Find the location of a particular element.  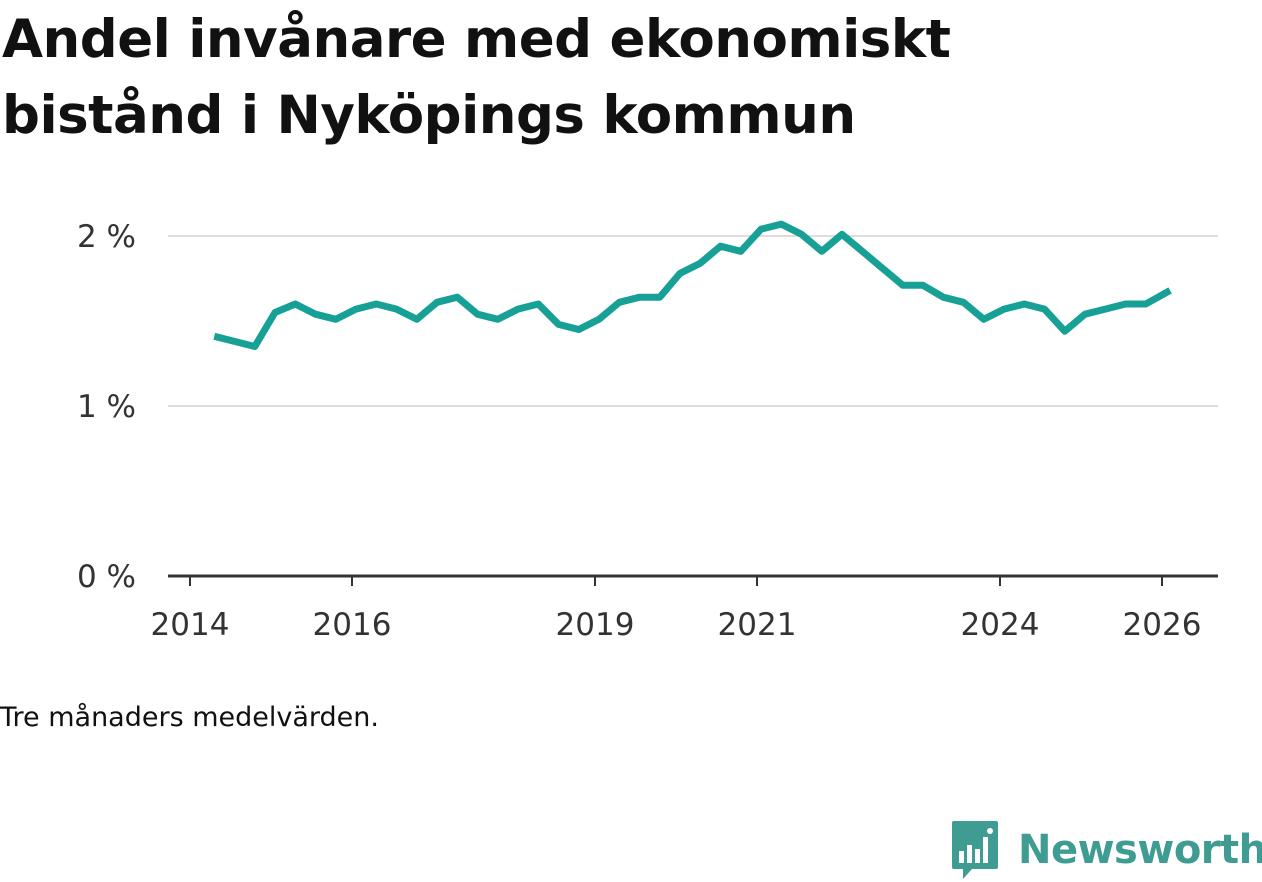

chart-caption: Tre månaders medelvärden. is located at coordinates (189, 717).